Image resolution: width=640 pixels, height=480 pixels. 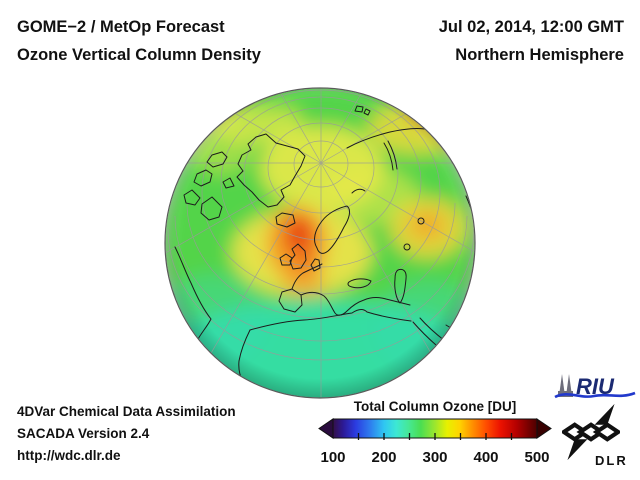 What do you see at coordinates (384, 457) in the screenshot?
I see `tick-label-200: 200` at bounding box center [384, 457].